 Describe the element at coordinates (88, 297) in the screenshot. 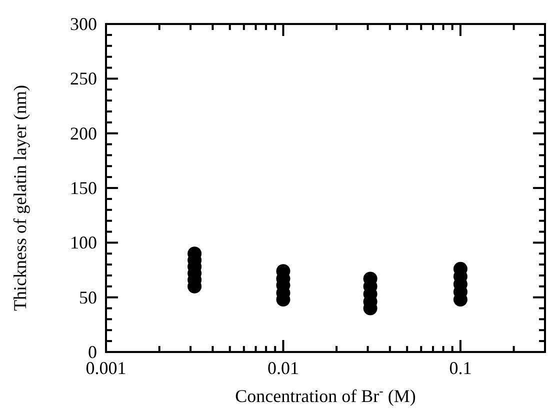

I see `y-tick-label: 50` at that location.